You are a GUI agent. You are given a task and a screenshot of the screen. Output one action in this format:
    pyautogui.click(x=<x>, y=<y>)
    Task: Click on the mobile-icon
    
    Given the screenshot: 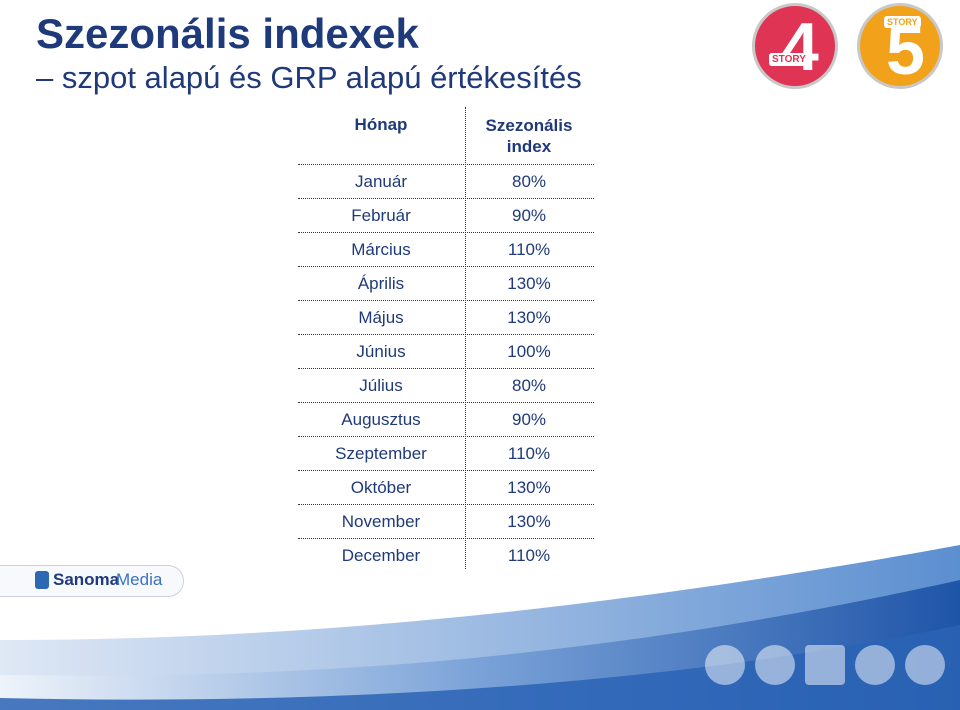 What is the action you would take?
    pyautogui.click(x=925, y=665)
    